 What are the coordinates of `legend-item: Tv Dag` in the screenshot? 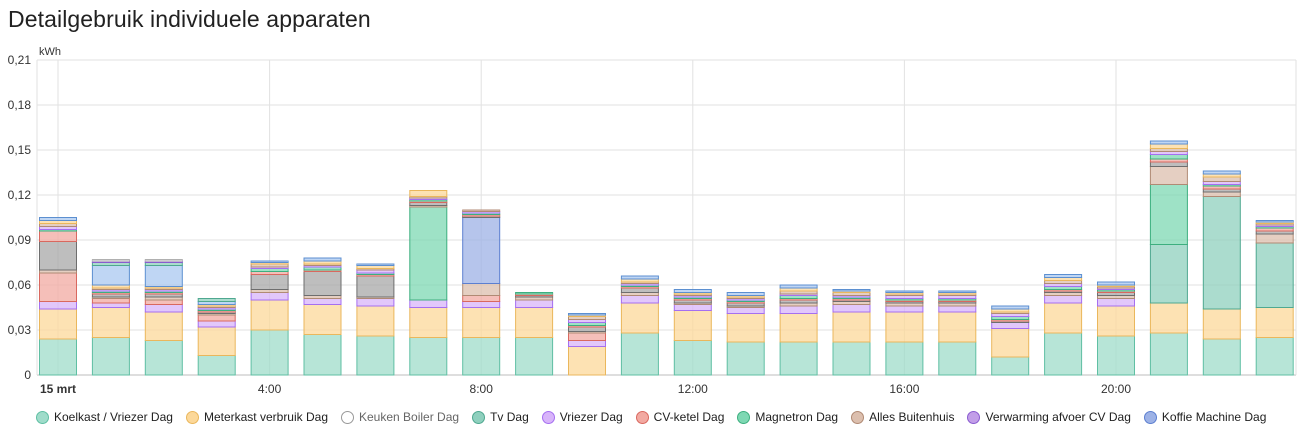 It's located at (500, 417).